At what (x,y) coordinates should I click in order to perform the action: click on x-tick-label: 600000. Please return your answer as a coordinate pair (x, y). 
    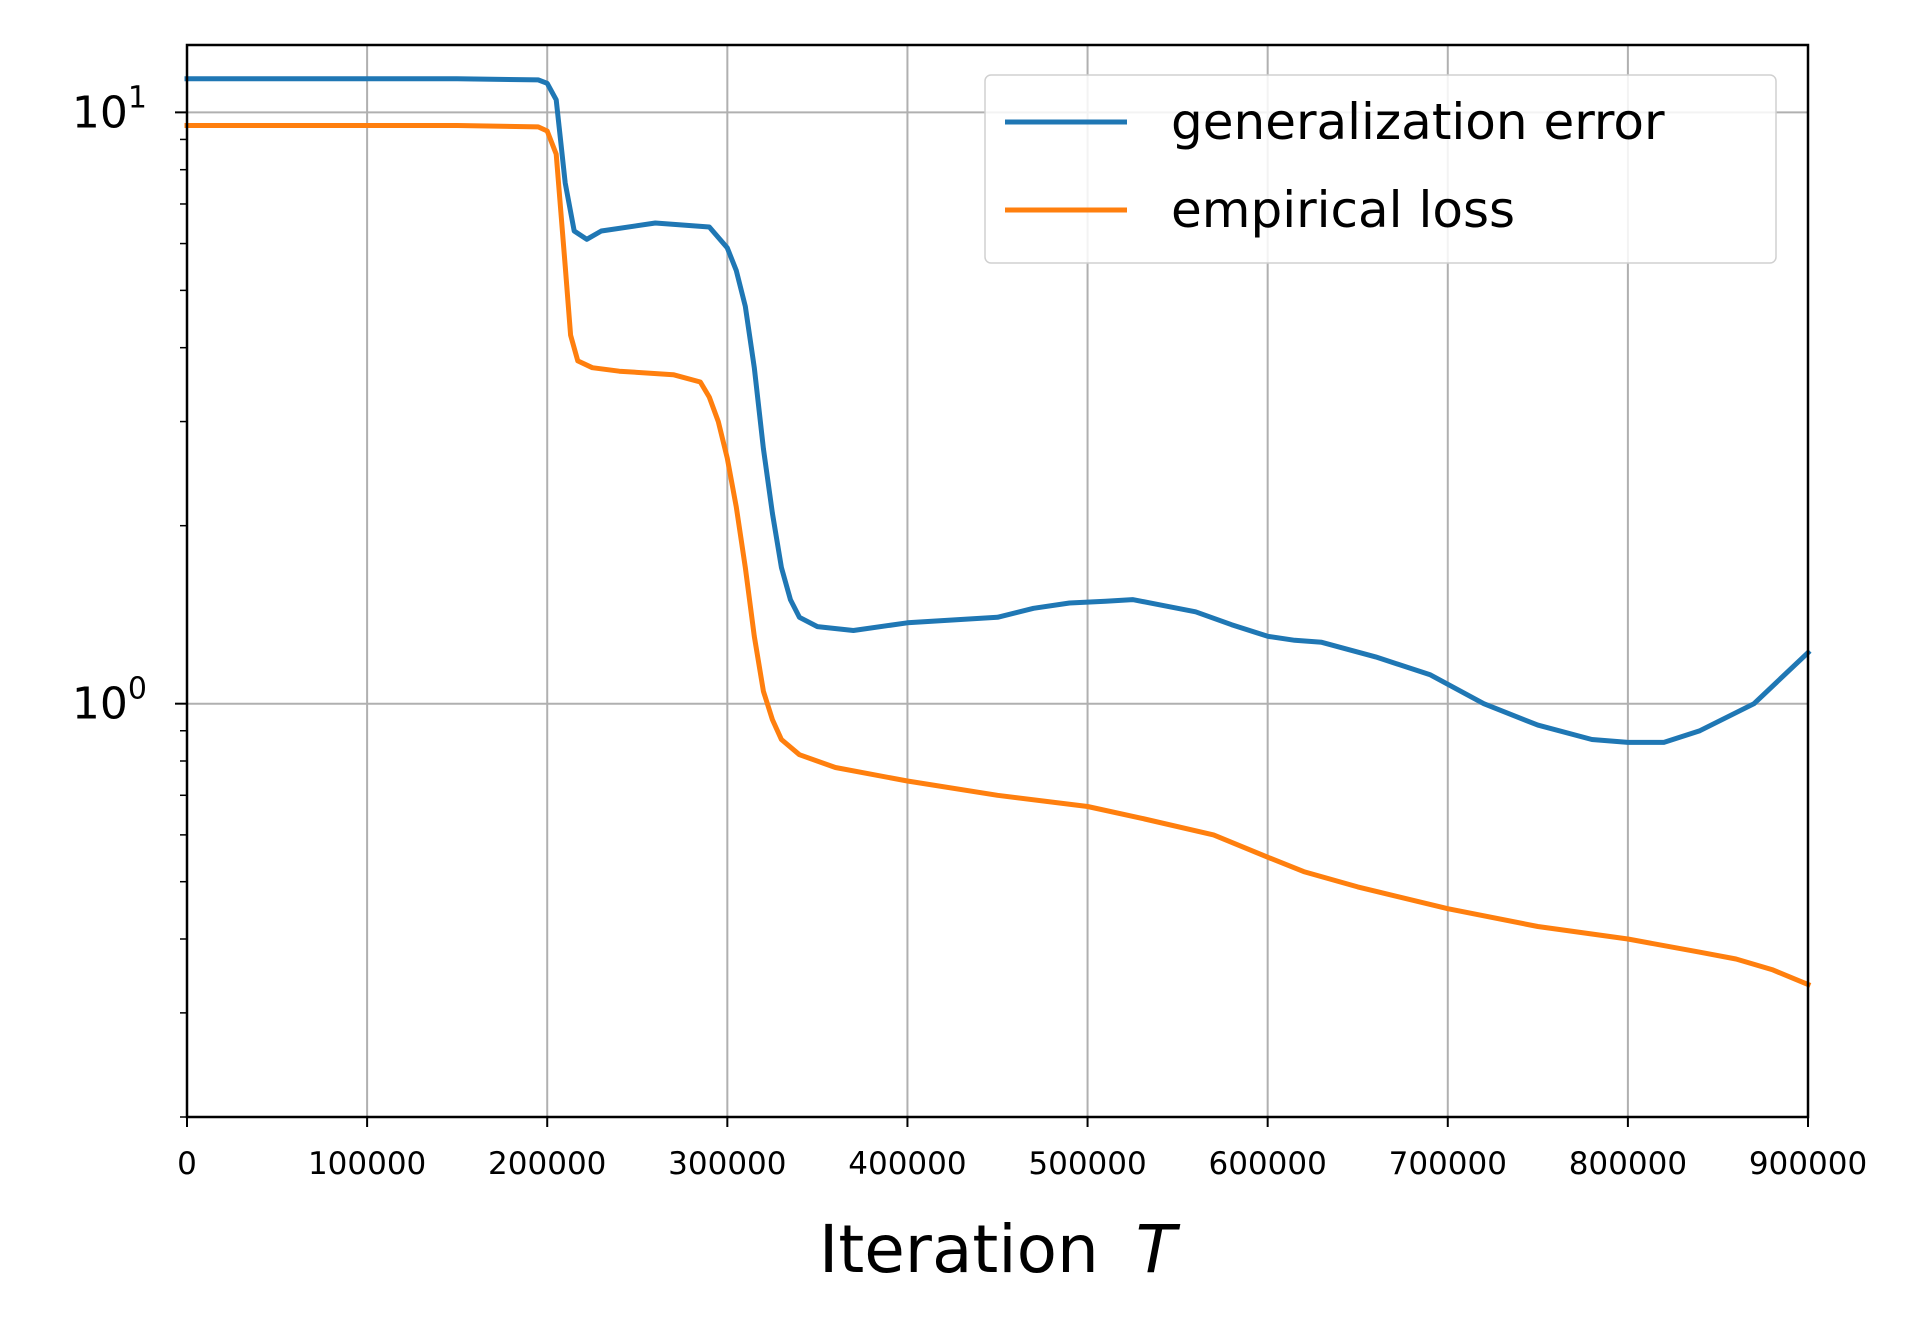
    Looking at the image, I should click on (1267, 1164).